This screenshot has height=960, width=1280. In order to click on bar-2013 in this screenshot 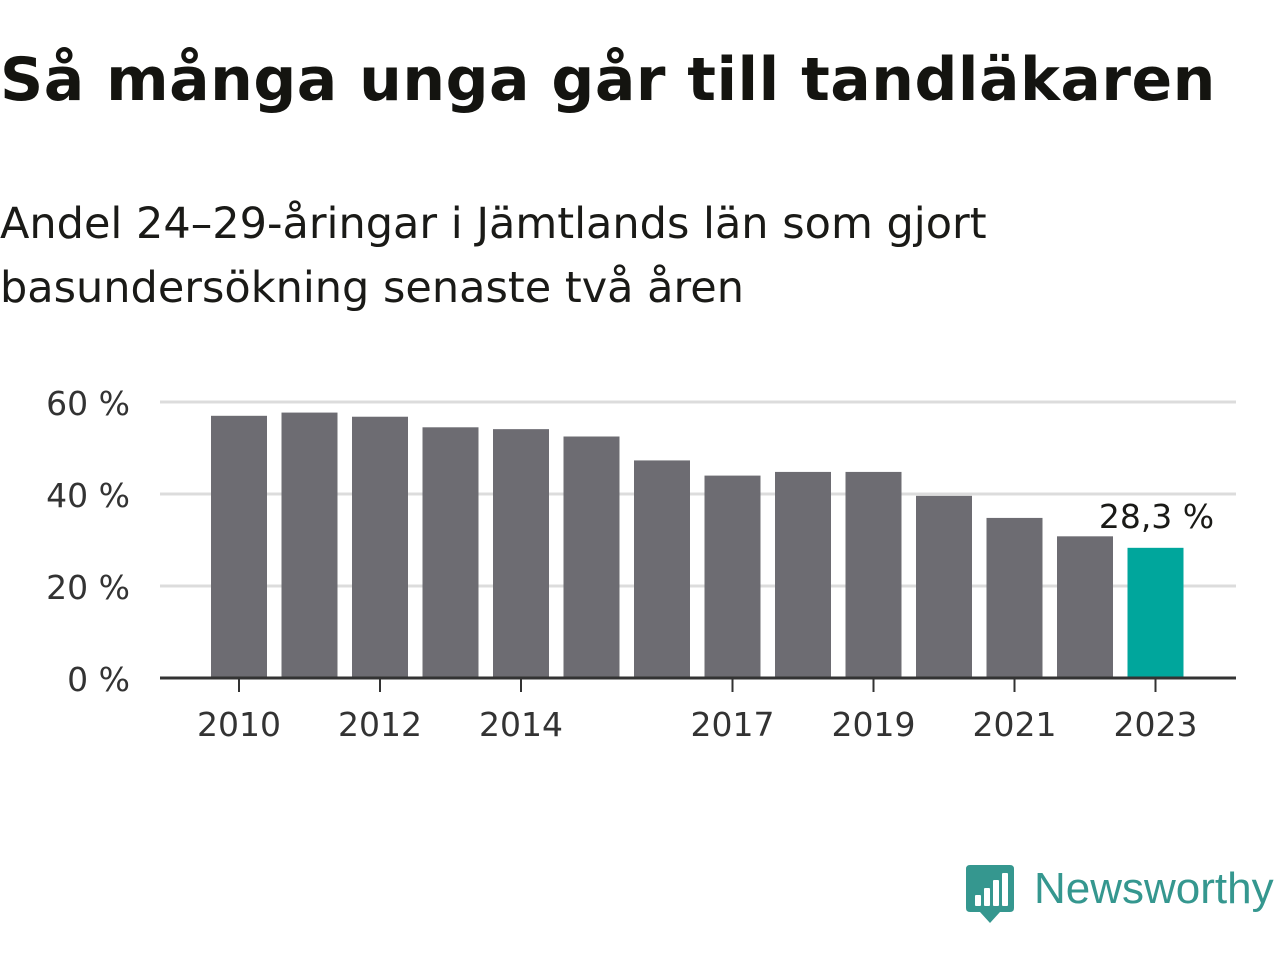, I will do `click(450, 552)`.